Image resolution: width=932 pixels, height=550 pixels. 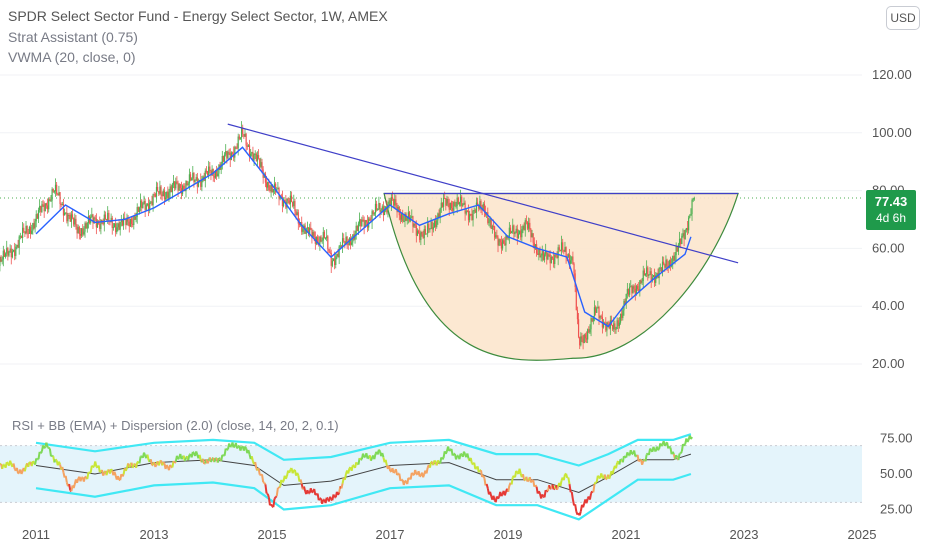 I want to click on indicator-strat-assistant: Strat Assistant (0.75), so click(x=73, y=37).